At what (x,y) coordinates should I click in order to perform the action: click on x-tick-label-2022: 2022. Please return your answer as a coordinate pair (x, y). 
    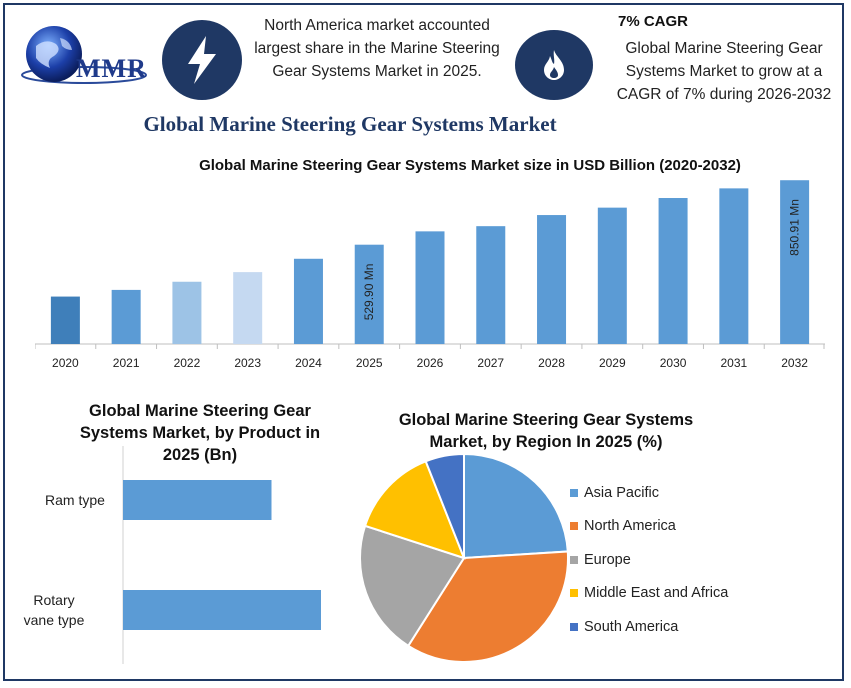
    Looking at the image, I should click on (187, 363).